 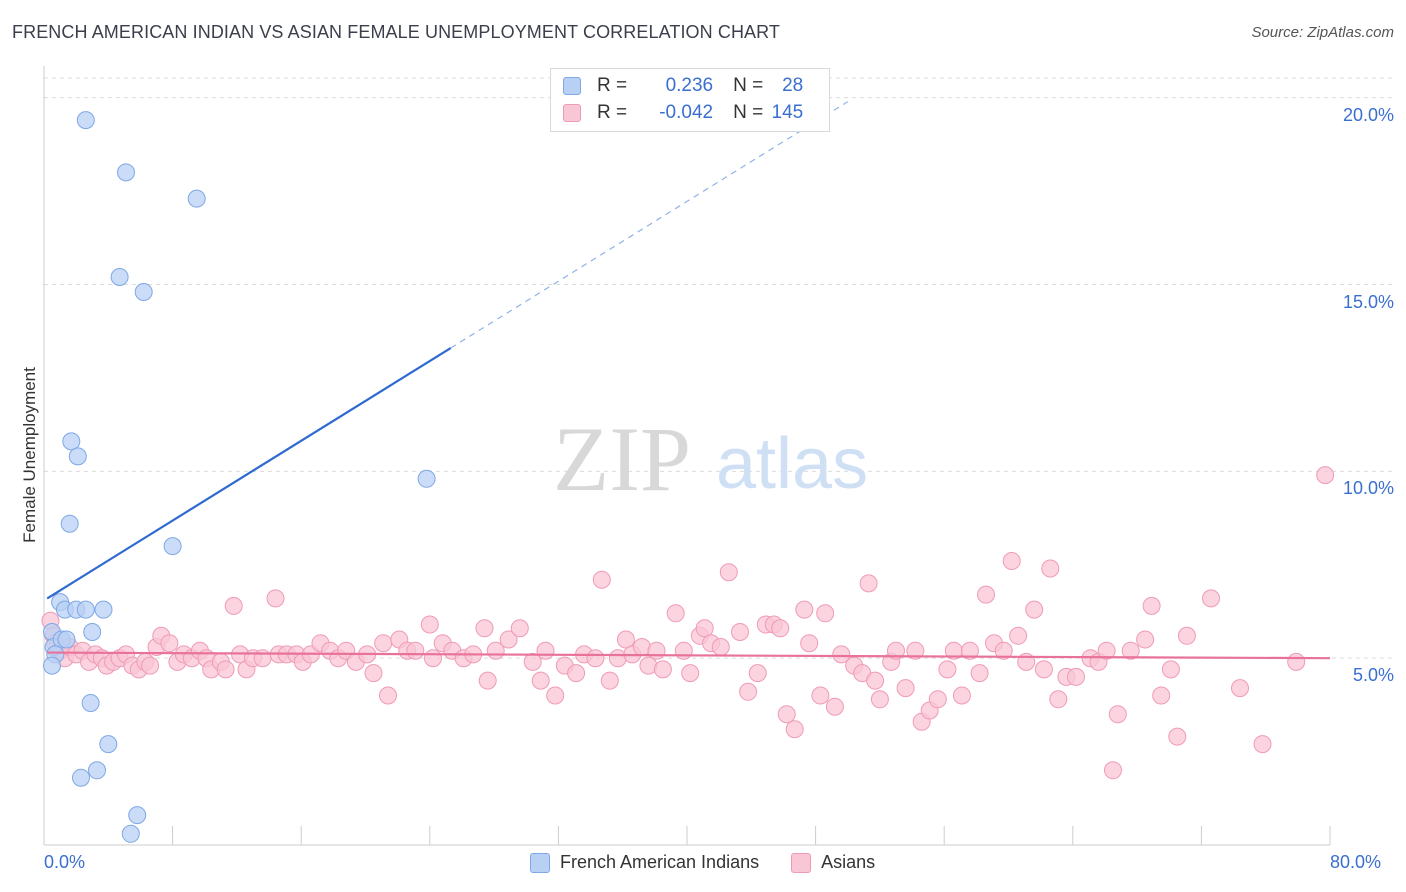 I want to click on watermark-atlas: atlas, so click(x=792, y=464).